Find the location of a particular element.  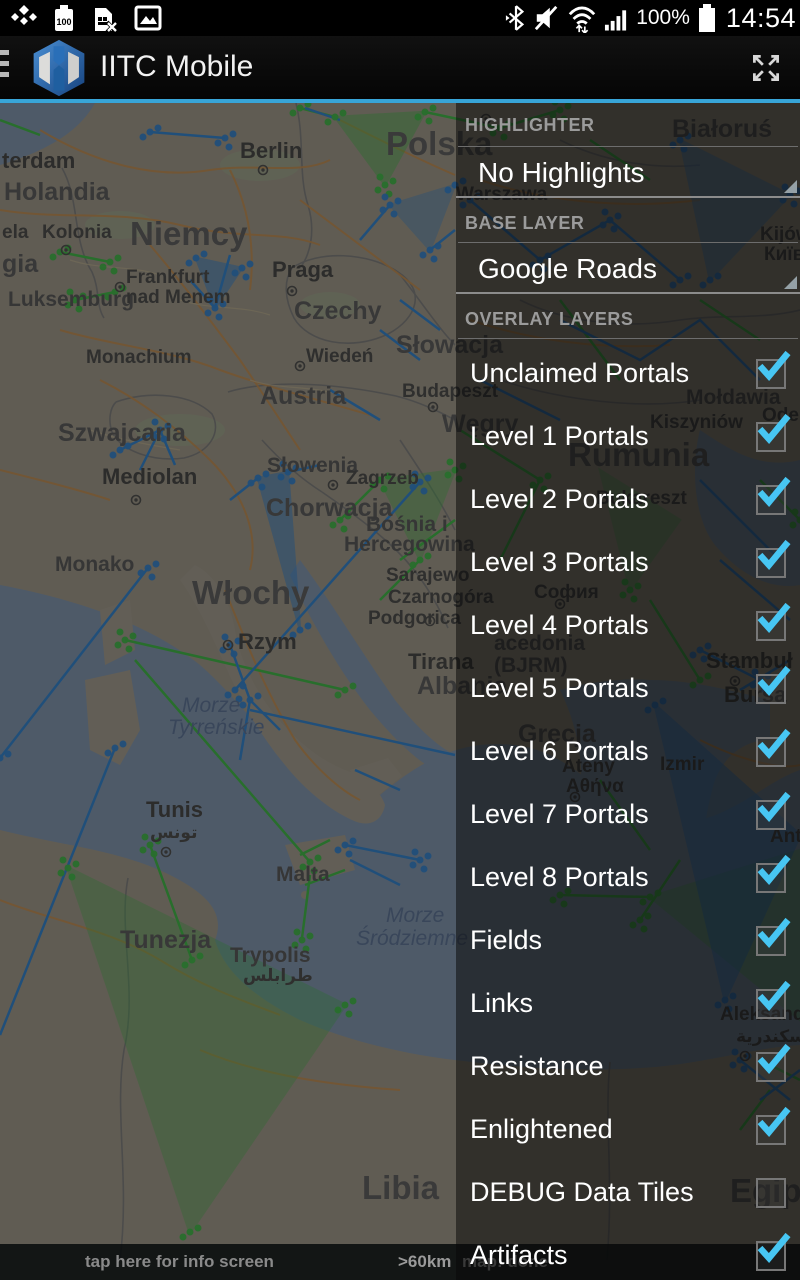

gallery-notification-icon is located at coordinates (148, 18).